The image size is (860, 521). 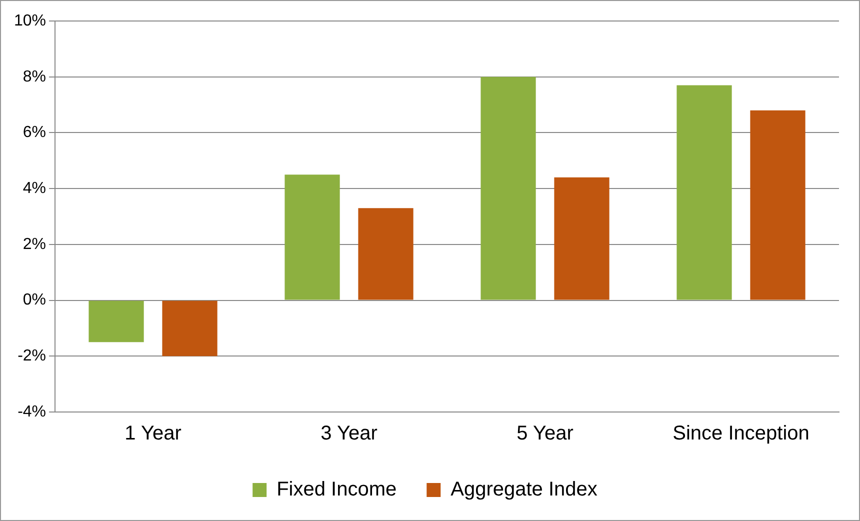 What do you see at coordinates (34, 77) in the screenshot?
I see `y-tick-label: 8%` at bounding box center [34, 77].